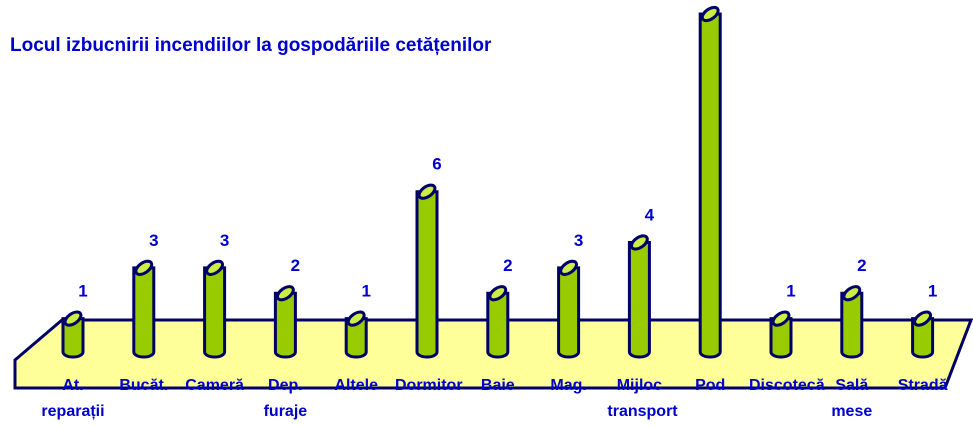 This screenshot has height=426, width=973. Describe the element at coordinates (852, 398) in the screenshot. I see `x-tick-label: Sală mese` at that location.